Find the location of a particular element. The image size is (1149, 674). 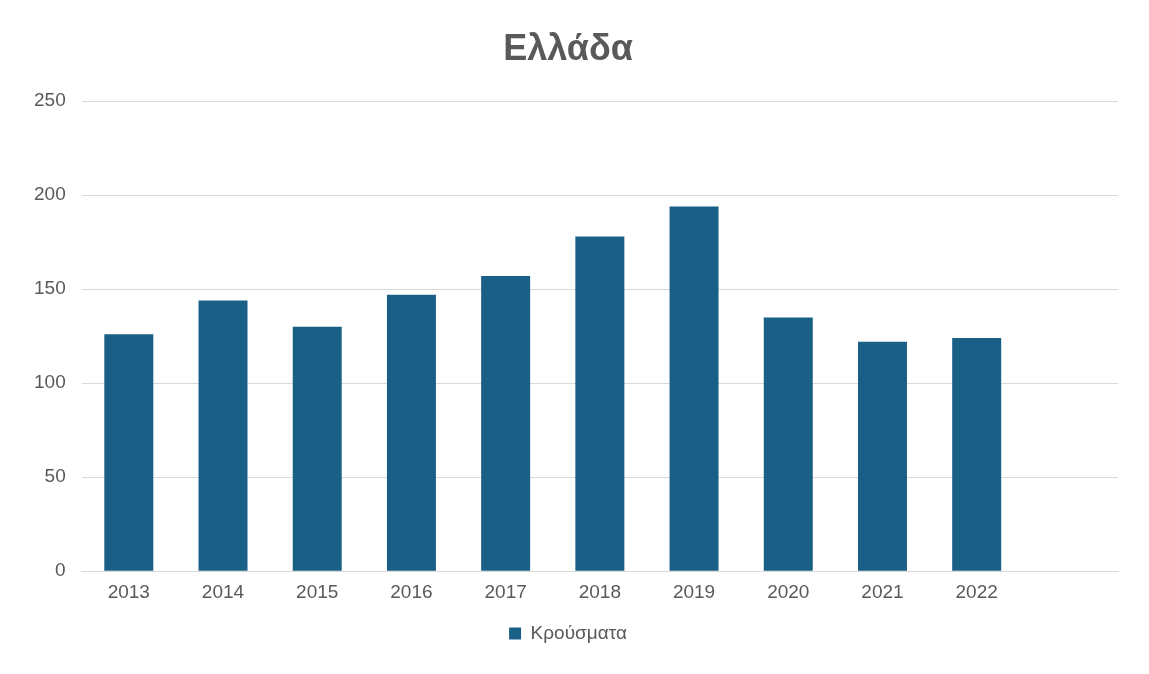

x-tick-label: 2021 is located at coordinates (882, 591).